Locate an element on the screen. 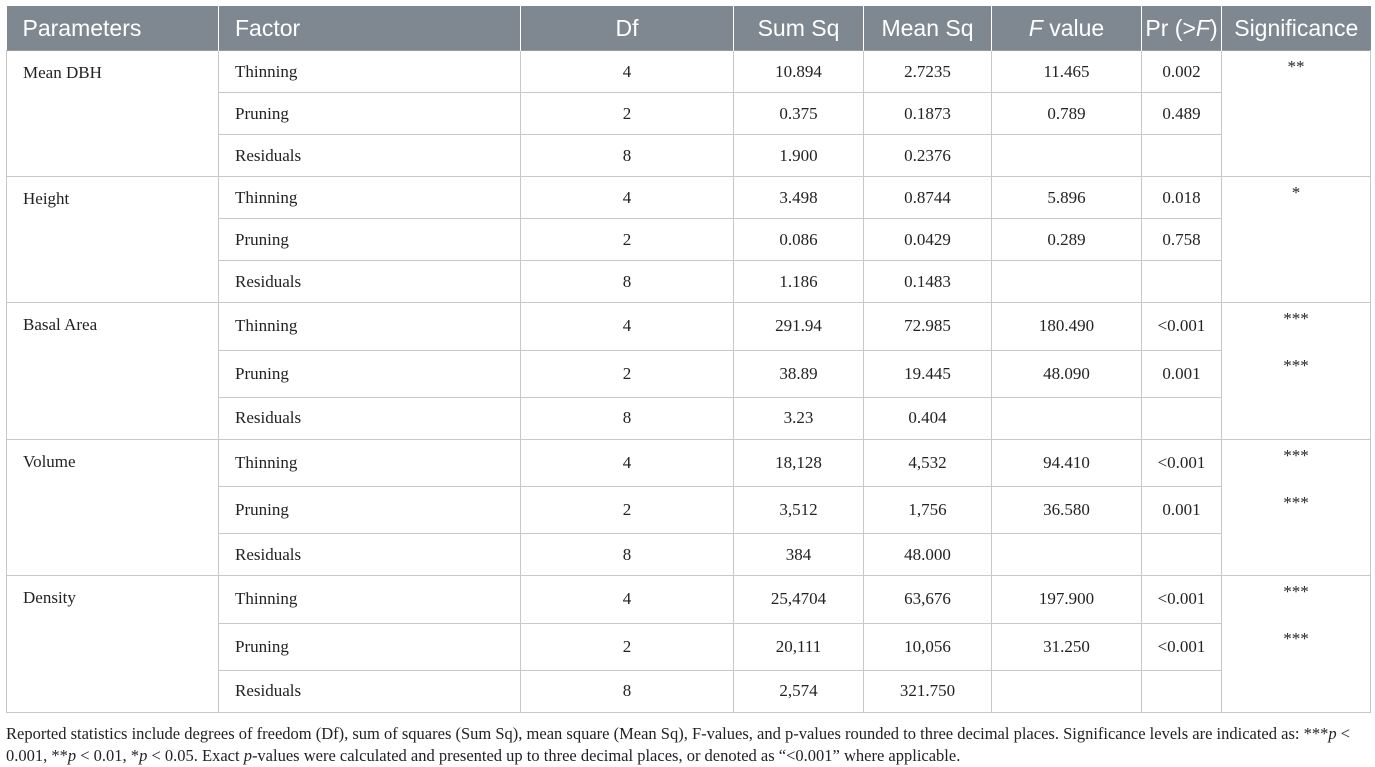 This screenshot has height=767, width=1375. p-value-cell: 0.002 is located at coordinates (1181, 71).